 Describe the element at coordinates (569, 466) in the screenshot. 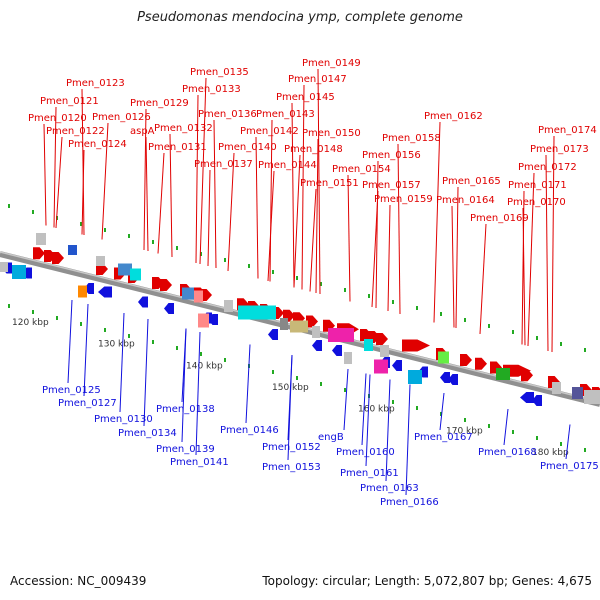

I see `gene-label-bottom: Pmen_0175` at that location.